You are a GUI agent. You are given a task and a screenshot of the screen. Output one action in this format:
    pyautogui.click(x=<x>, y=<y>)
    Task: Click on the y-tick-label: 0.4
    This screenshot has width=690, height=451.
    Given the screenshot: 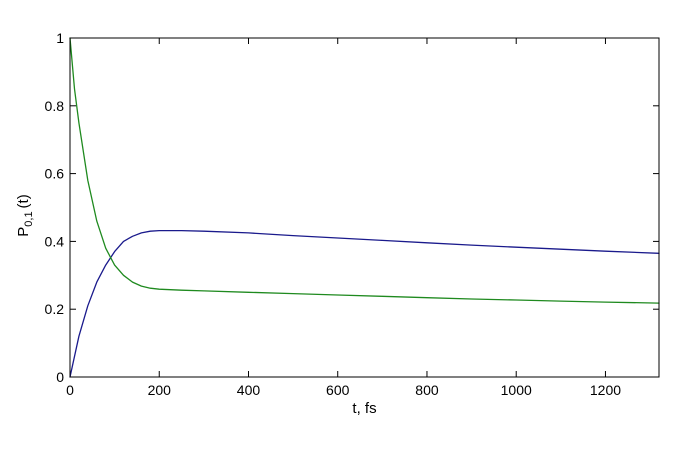 What is the action you would take?
    pyautogui.click(x=55, y=241)
    